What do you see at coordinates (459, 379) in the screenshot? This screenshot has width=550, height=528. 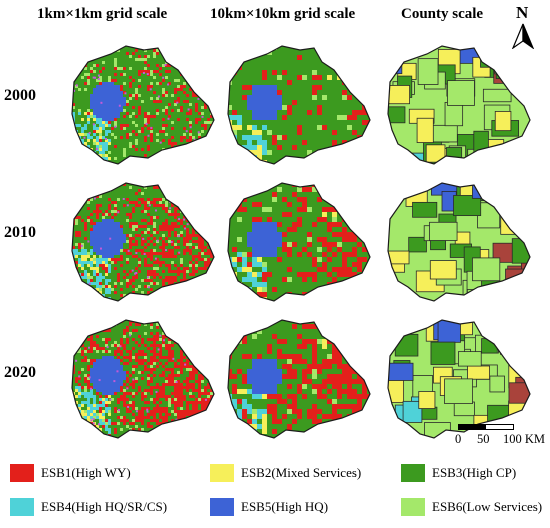 I see `map-county-2020` at bounding box center [459, 379].